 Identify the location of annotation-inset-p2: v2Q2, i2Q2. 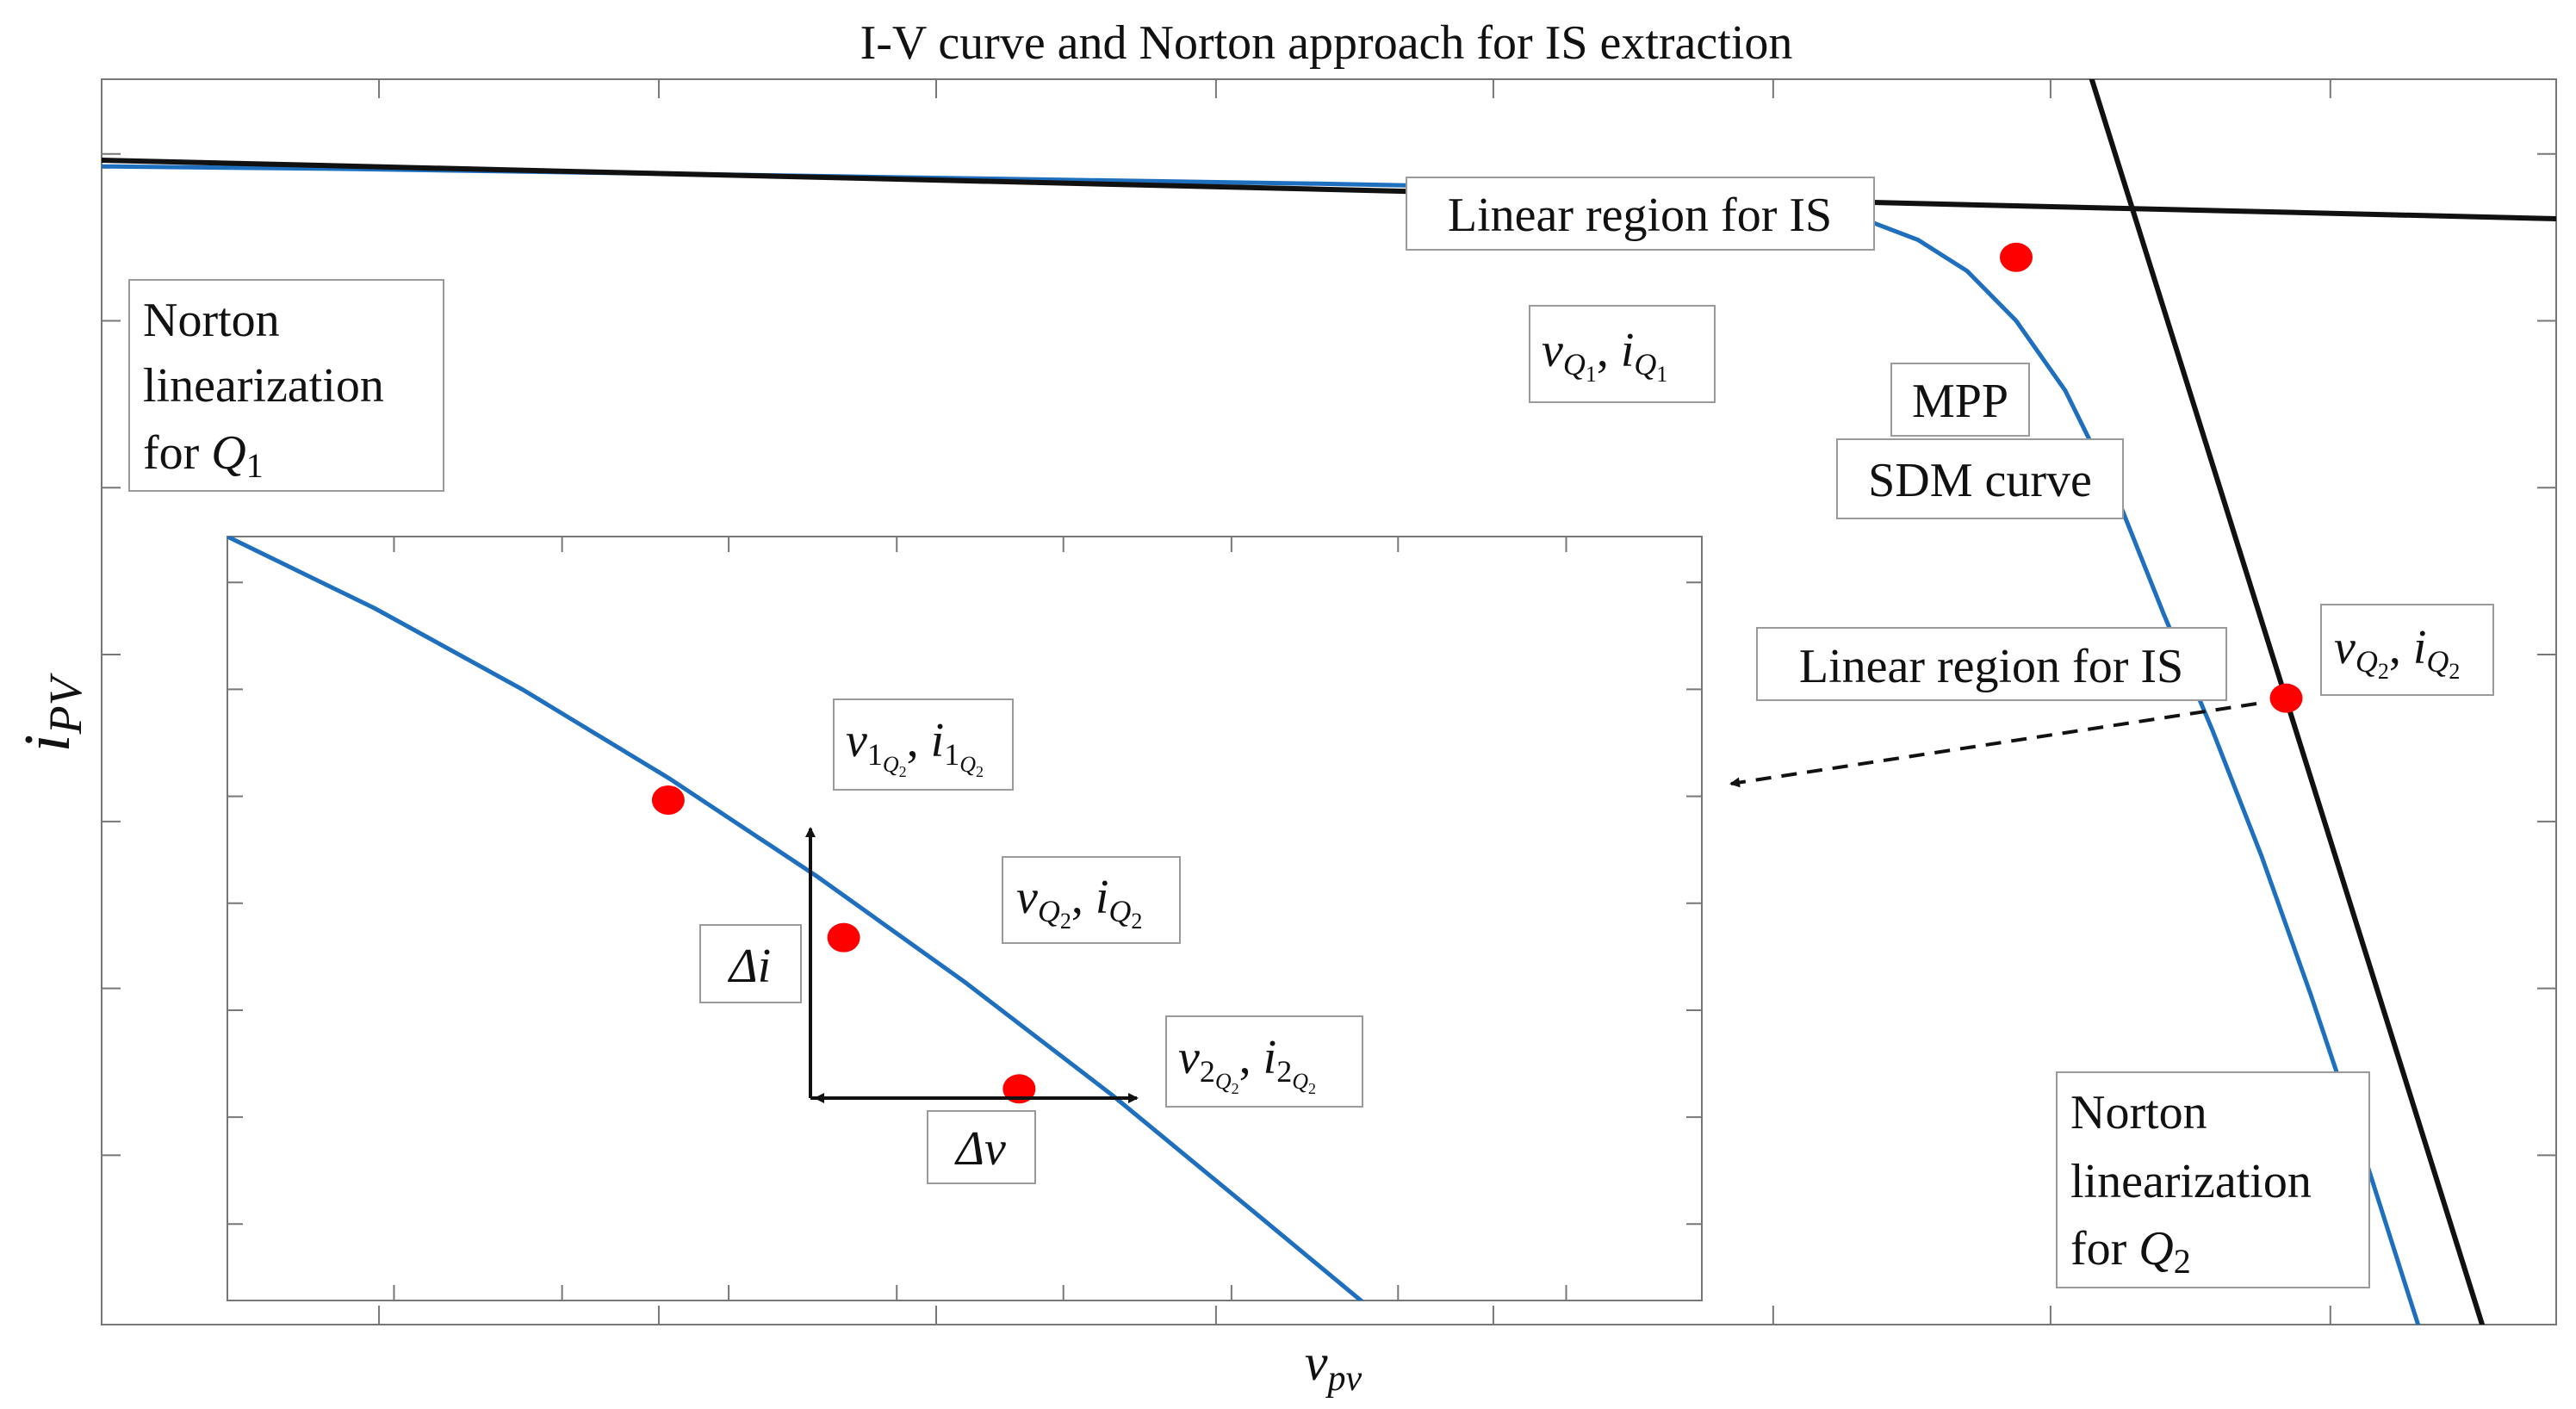
(1247, 1064).